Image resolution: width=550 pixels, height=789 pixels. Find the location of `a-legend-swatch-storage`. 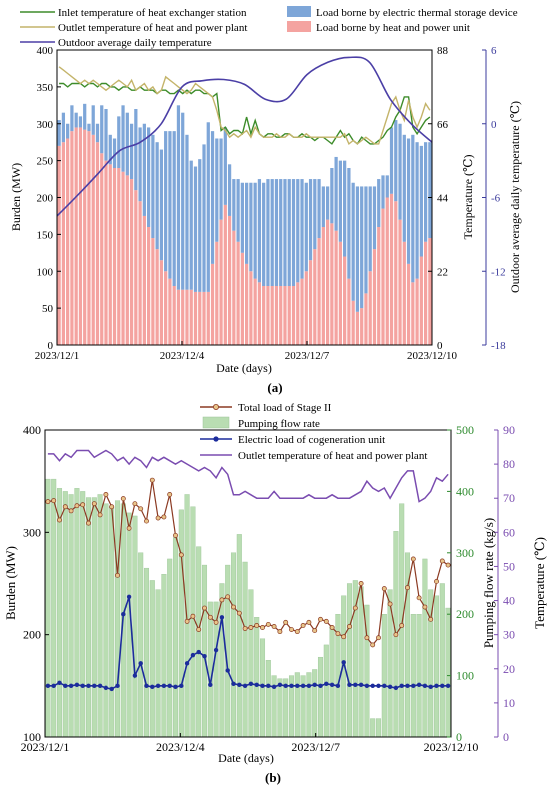

a-legend-swatch-storage is located at coordinates (299, 11).